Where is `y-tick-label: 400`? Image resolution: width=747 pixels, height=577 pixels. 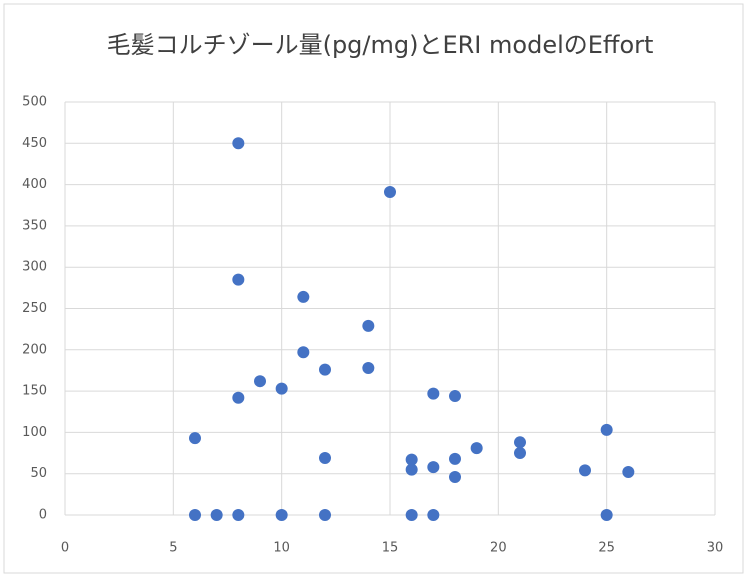 y-tick-label: 400 is located at coordinates (34, 184).